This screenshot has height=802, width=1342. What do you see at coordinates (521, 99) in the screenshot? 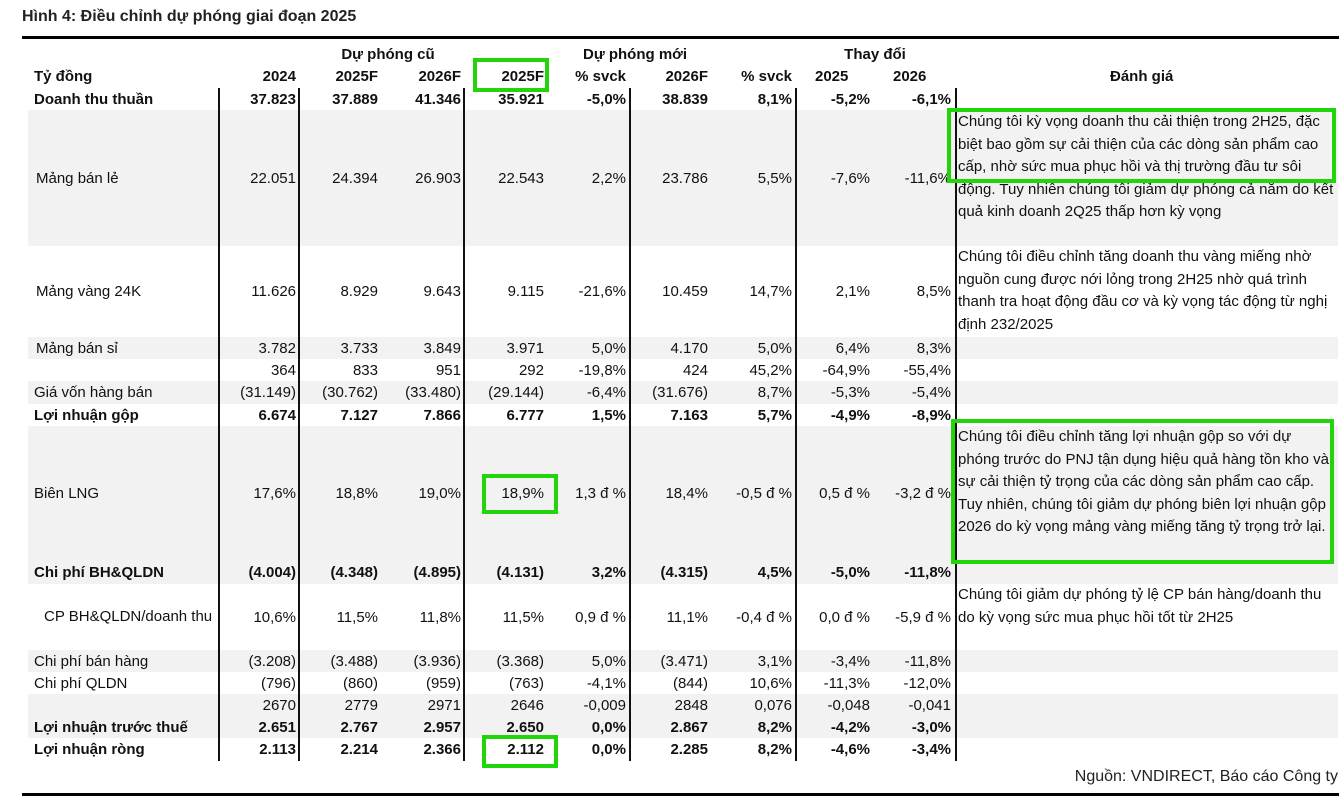
I see `cell-value: 35.921` at bounding box center [521, 99].